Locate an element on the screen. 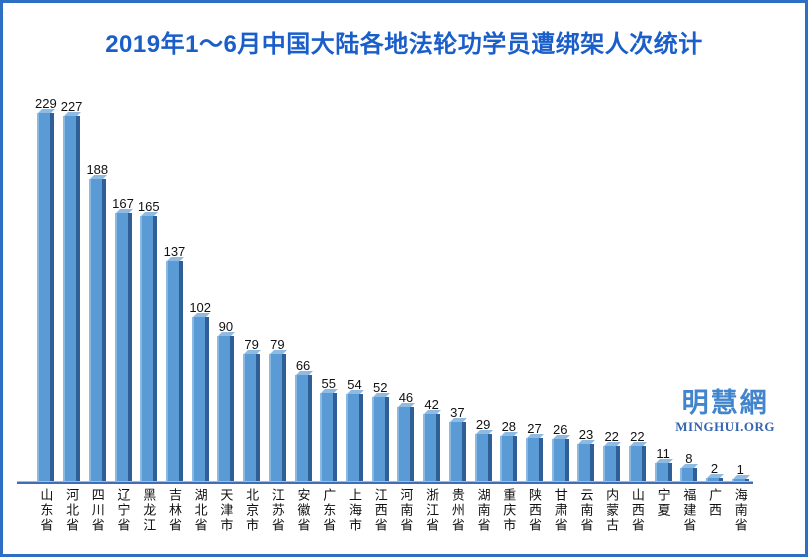  category-cell: 云南省 is located at coordinates (586, 510).